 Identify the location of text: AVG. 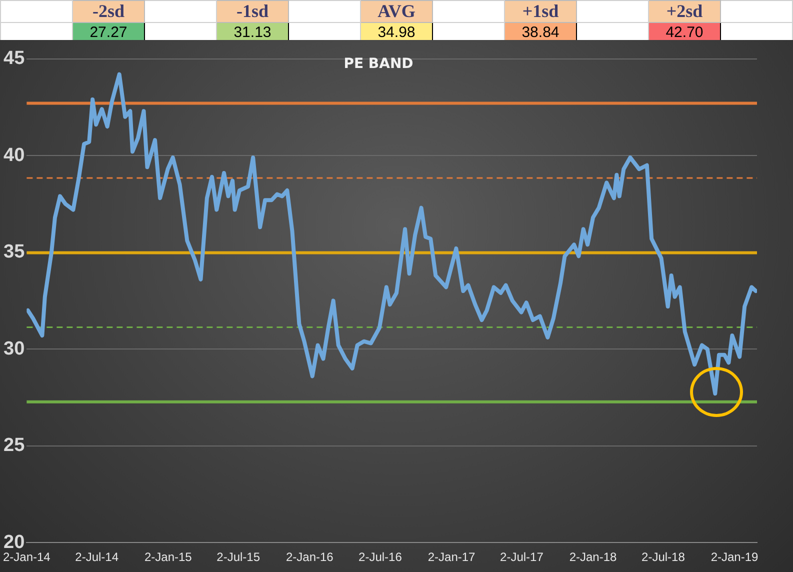
(396, 11).